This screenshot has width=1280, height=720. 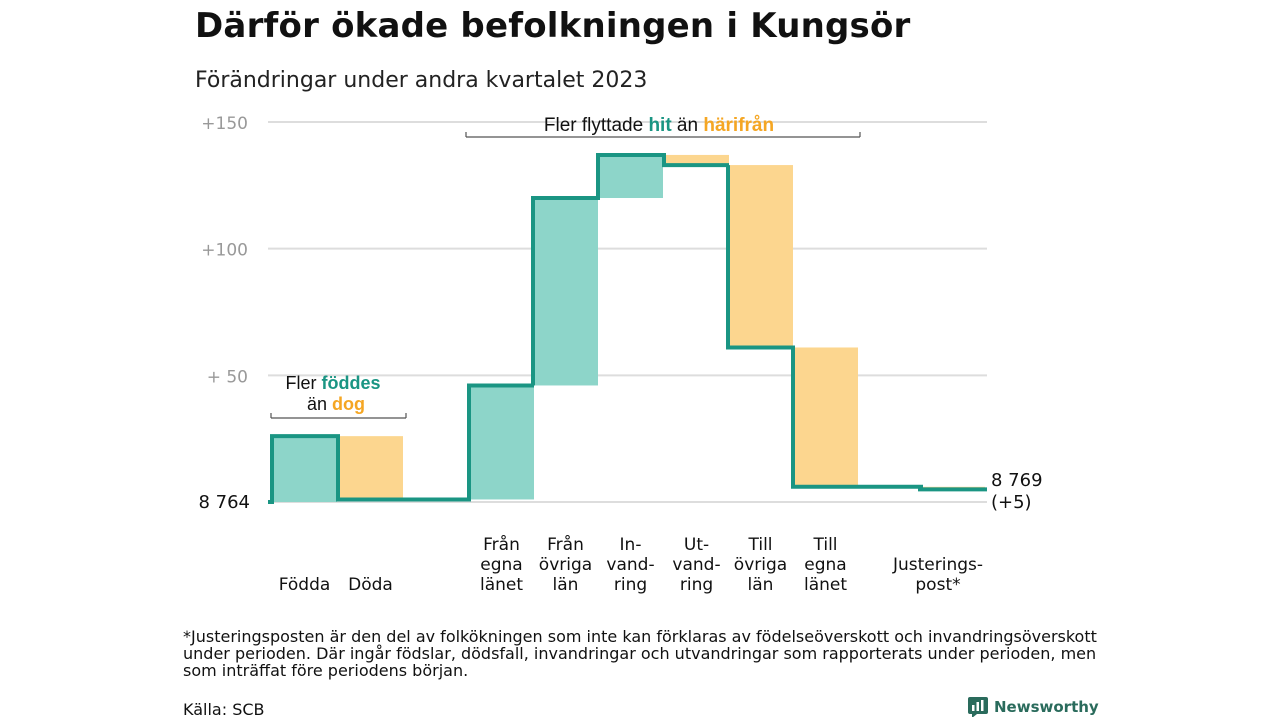 What do you see at coordinates (370, 585) in the screenshot?
I see `category-label: Döda` at bounding box center [370, 585].